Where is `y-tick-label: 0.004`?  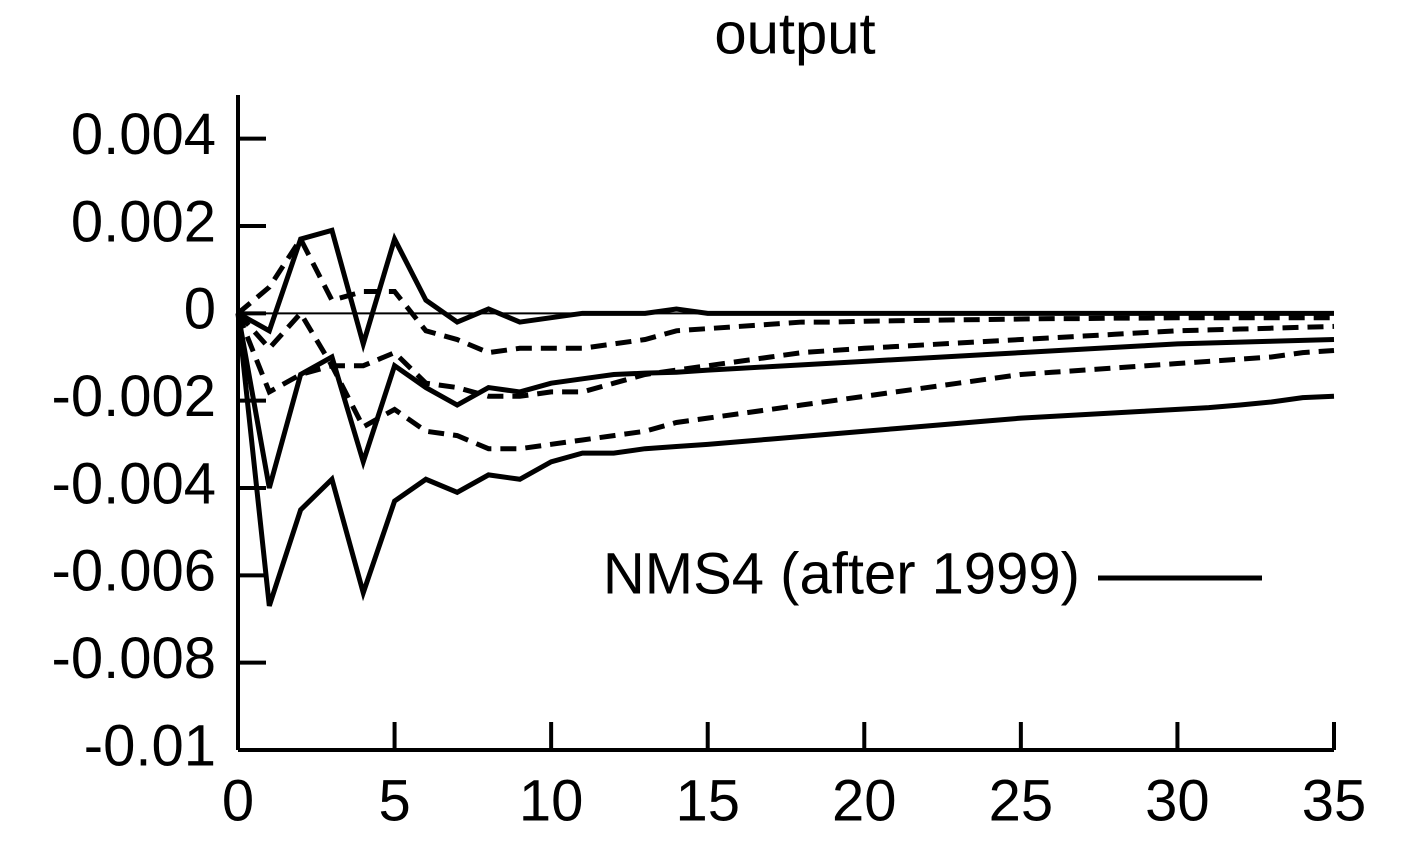 y-tick-label: 0.004 is located at coordinates (143, 134).